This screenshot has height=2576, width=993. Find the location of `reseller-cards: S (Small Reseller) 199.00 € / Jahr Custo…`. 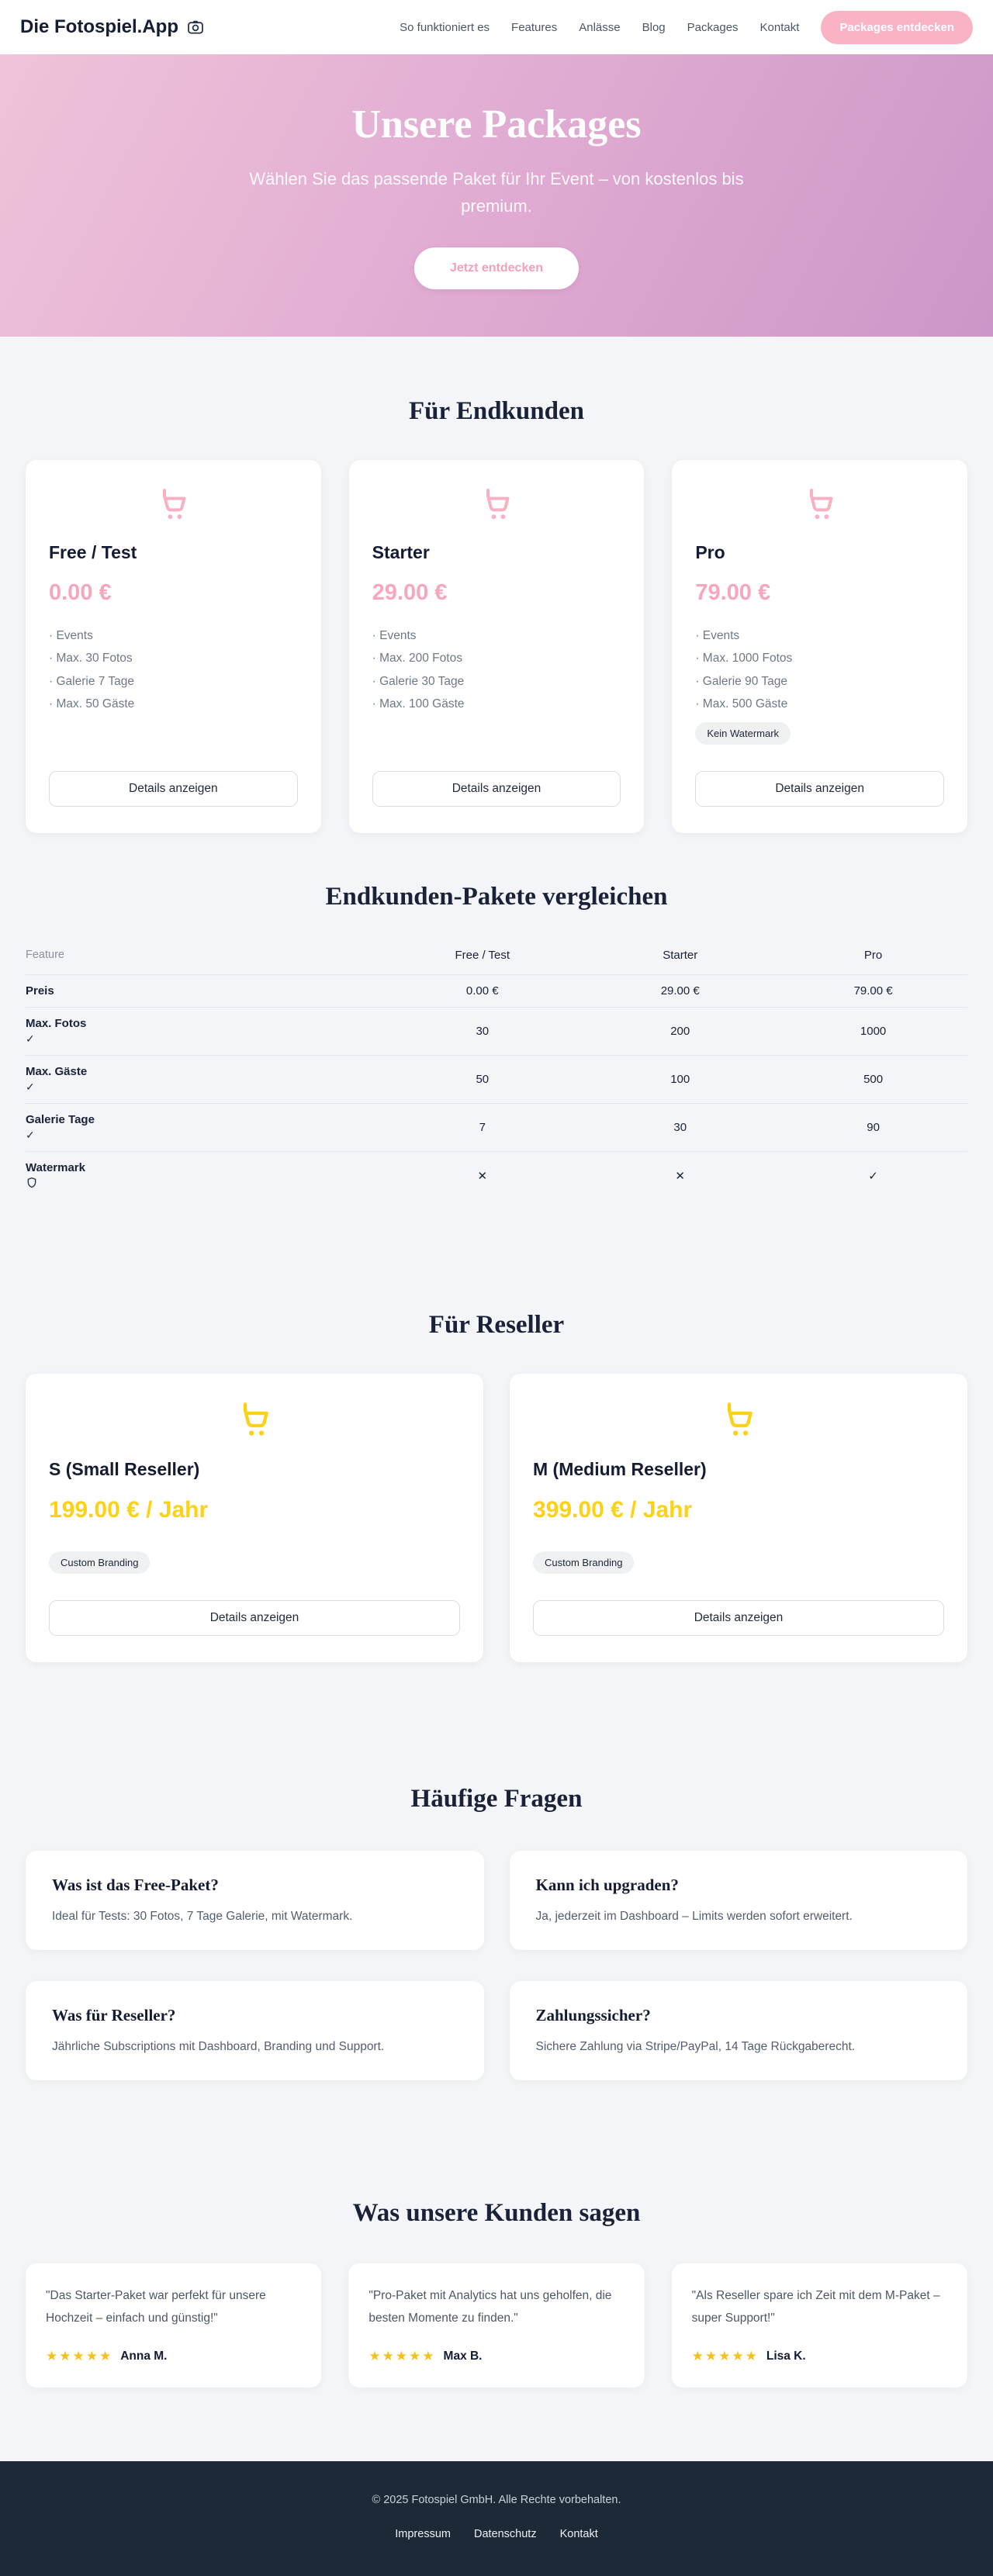

reseller-cards: S (Small Reseller) 199.00 € / Jahr Custo… is located at coordinates (496, 1517).